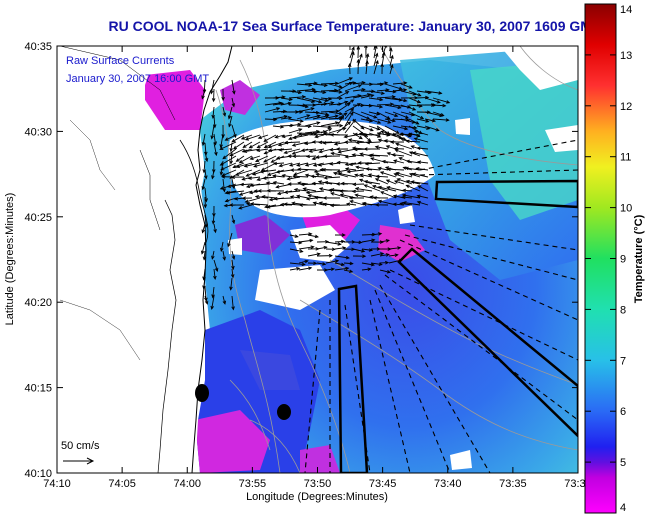  Describe the element at coordinates (38, 132) in the screenshot. I see `y-tick-label: 40:30` at that location.